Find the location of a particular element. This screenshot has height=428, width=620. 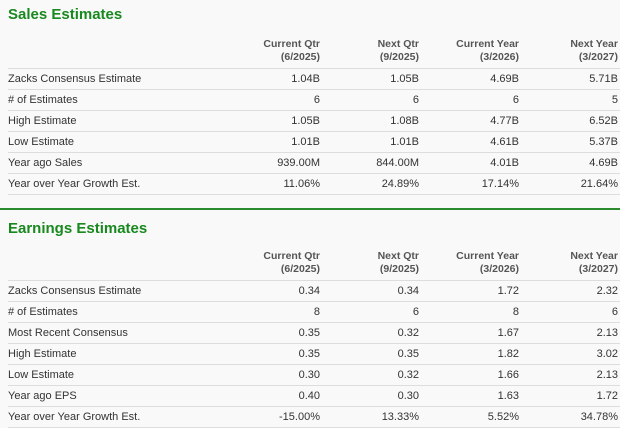

cell-value: 24.89% is located at coordinates (371, 184).